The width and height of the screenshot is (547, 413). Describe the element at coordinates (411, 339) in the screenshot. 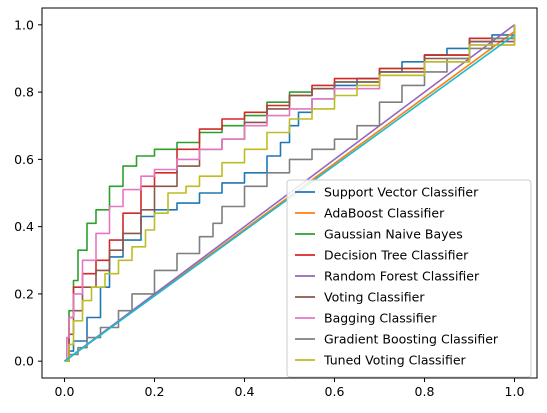

I see `legend-label: Gradient Boosting Classifier` at that location.